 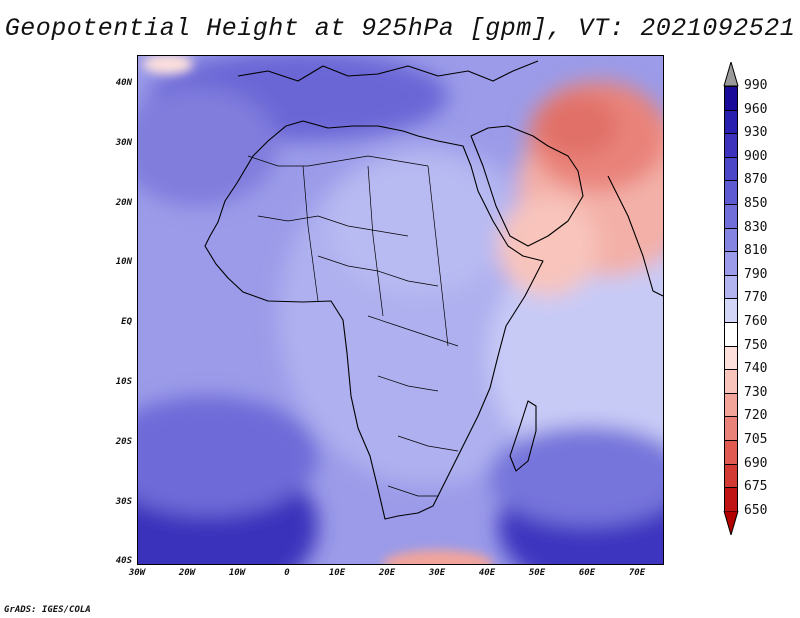 What do you see at coordinates (527, 186) in the screenshot?
I see `coastline-arabia` at bounding box center [527, 186].